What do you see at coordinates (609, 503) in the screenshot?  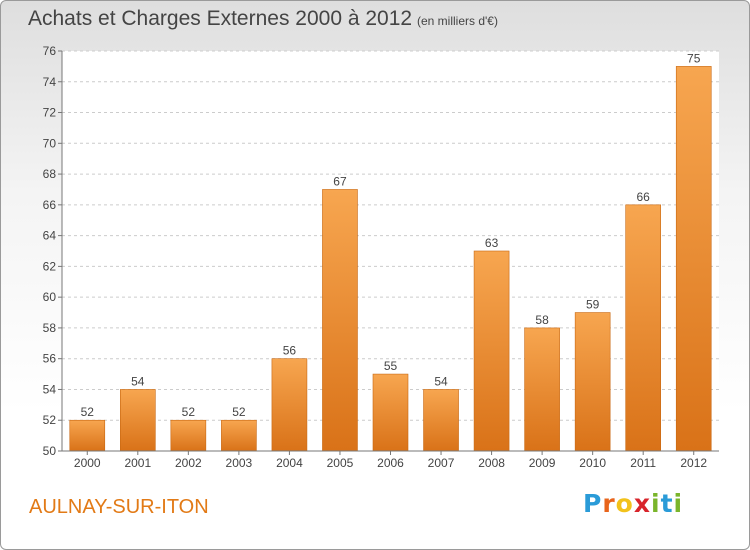 I see `logo-letter: r` at bounding box center [609, 503].